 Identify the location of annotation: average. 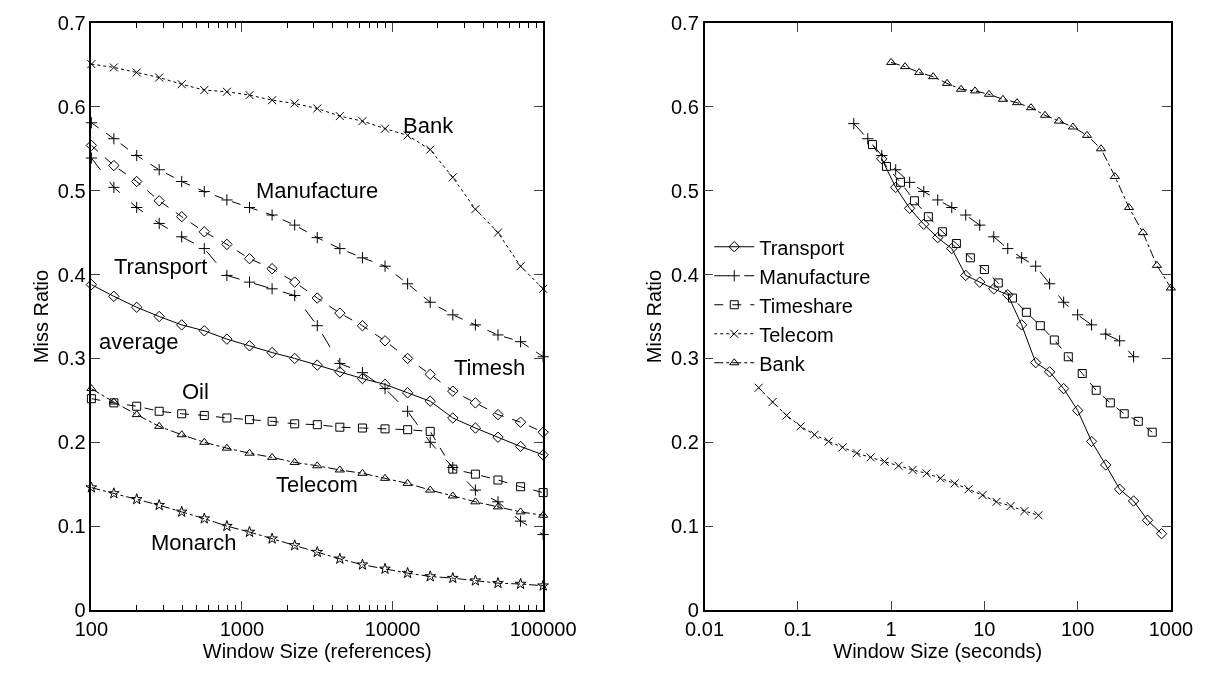
(139, 341).